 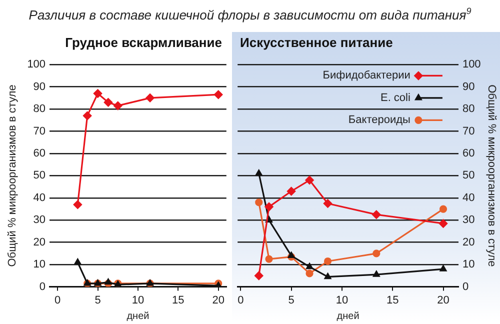 I want to click on y2-tick-label: 90, so click(x=468, y=86).